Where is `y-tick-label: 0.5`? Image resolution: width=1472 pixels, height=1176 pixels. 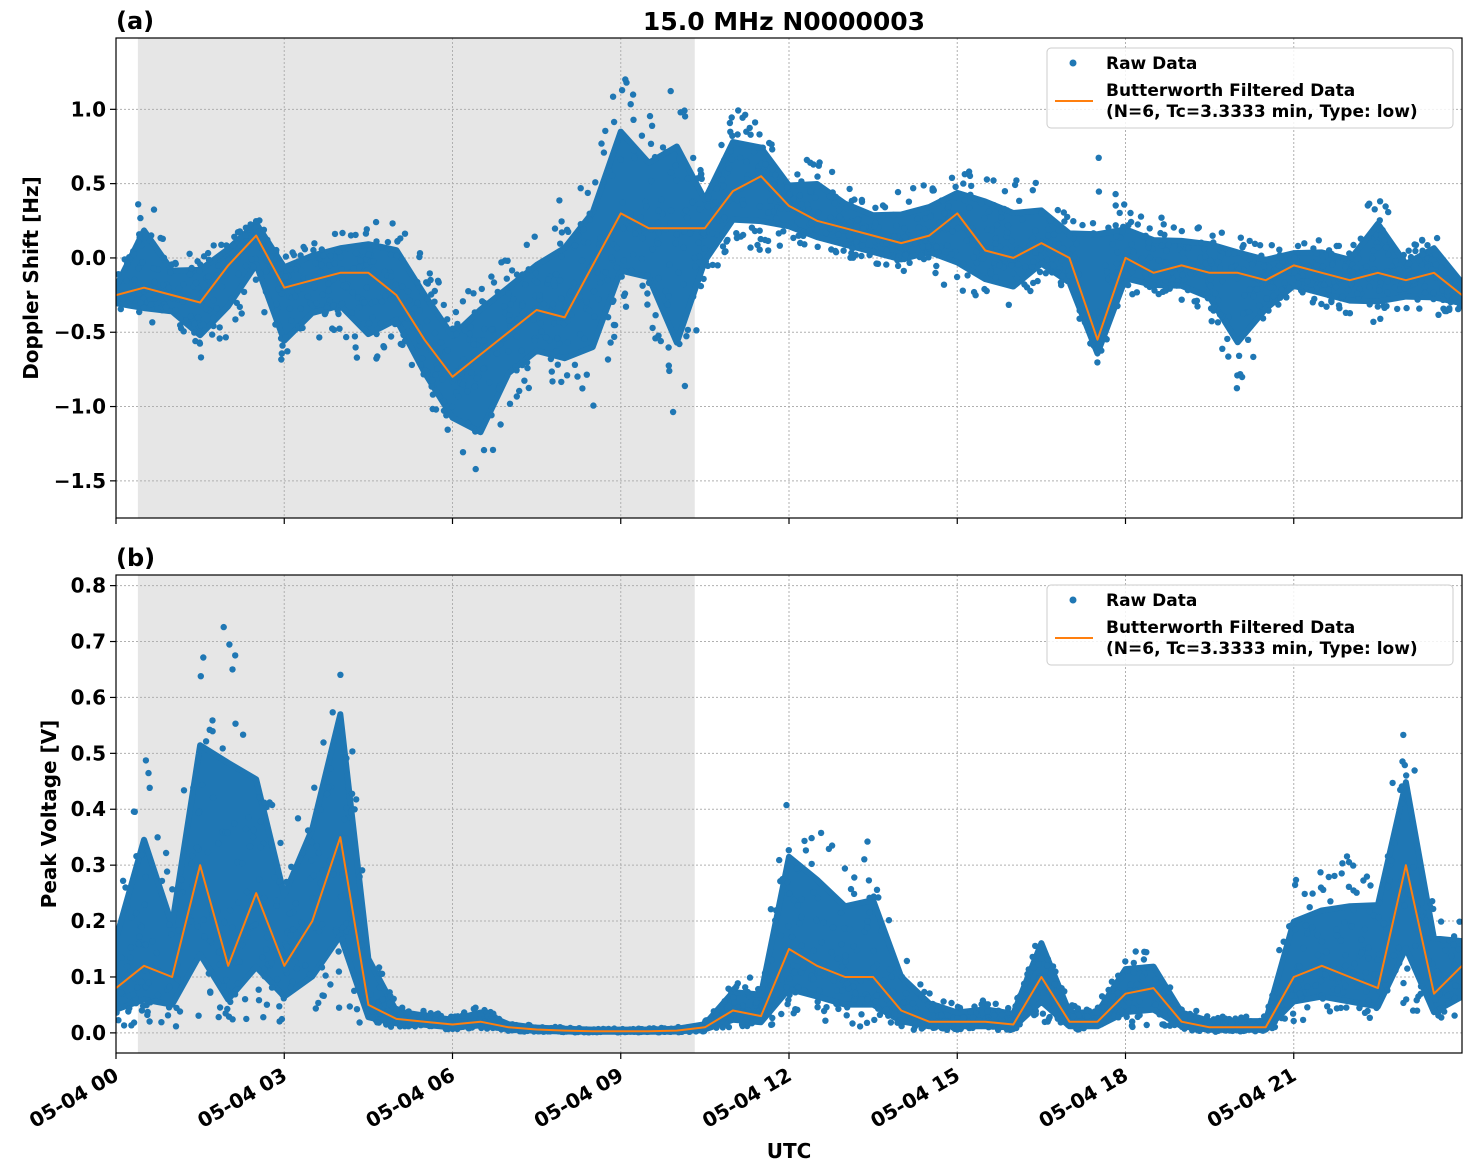
y-tick-label: 0.5 is located at coordinates (88, 184).